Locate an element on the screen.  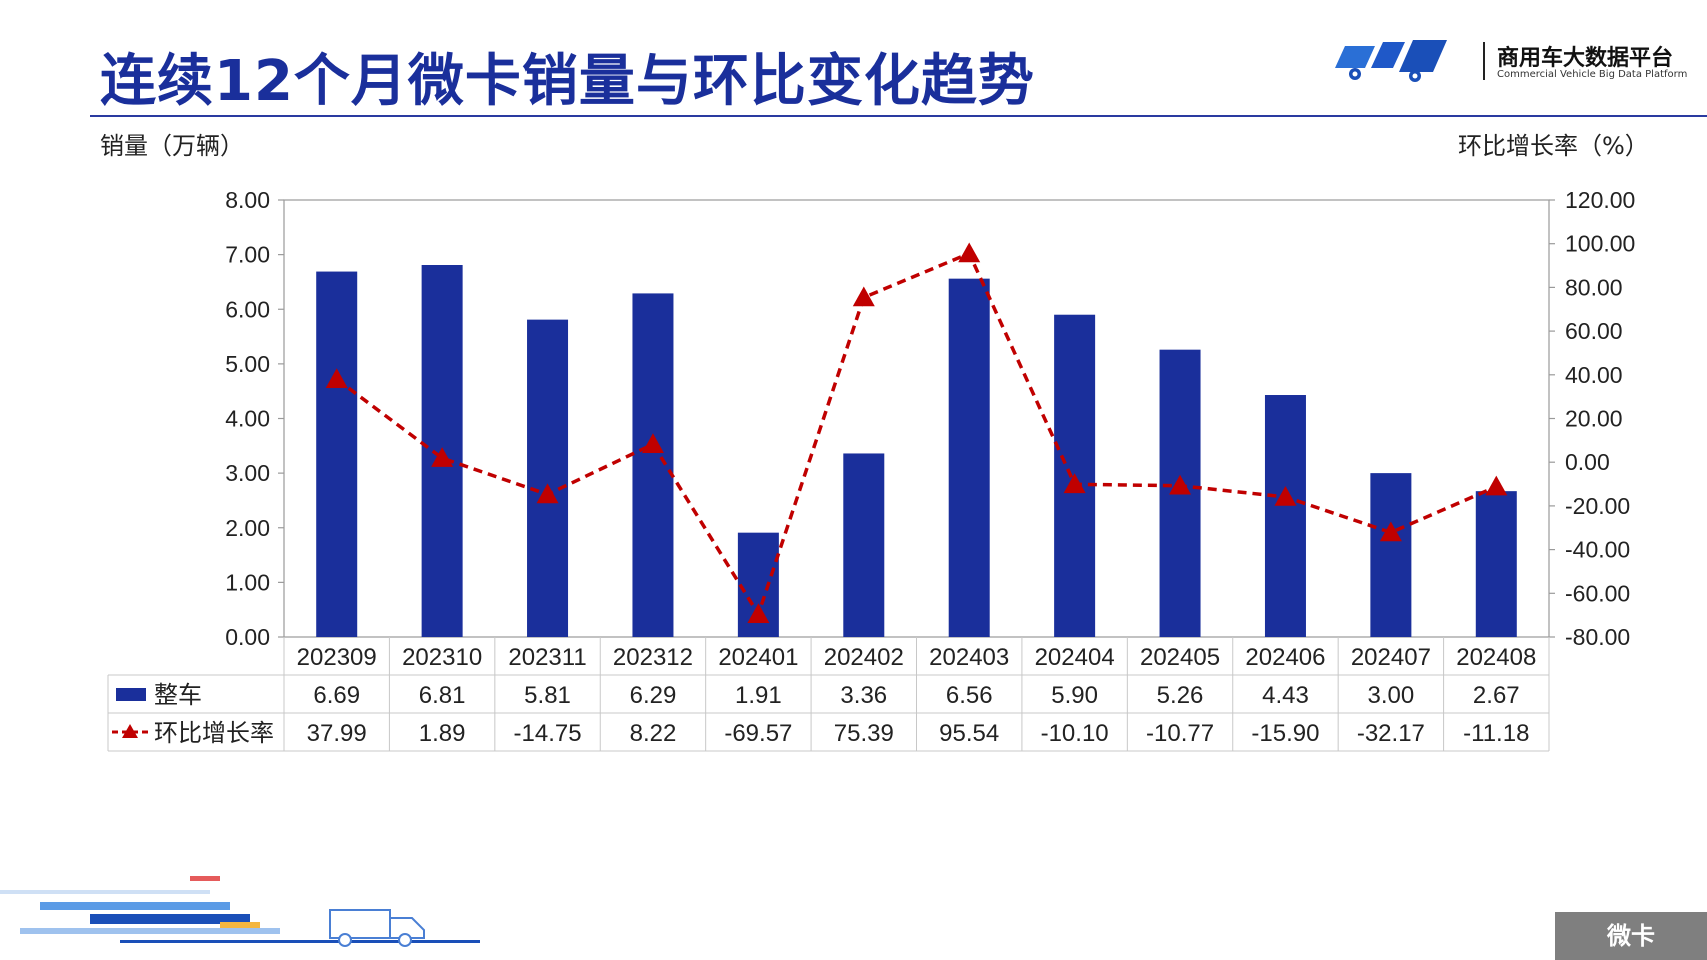
bar-data-label: 4.43 is located at coordinates (1285, 695).